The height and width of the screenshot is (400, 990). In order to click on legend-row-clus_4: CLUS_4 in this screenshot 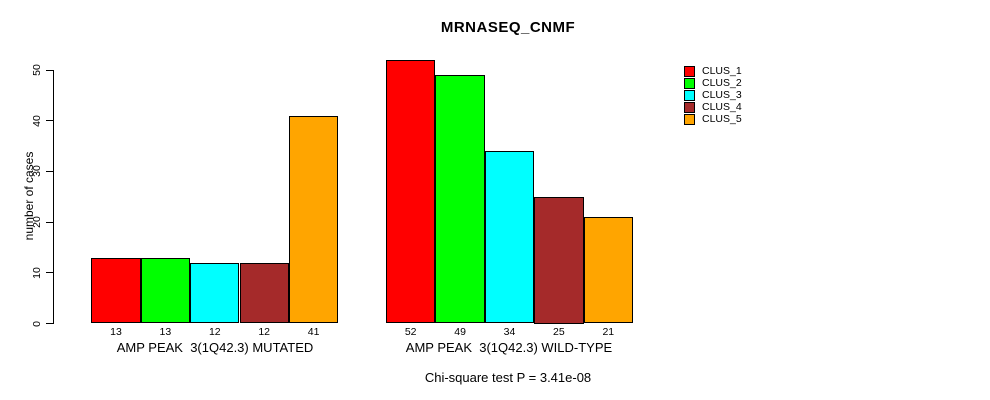, I will do `click(713, 107)`.